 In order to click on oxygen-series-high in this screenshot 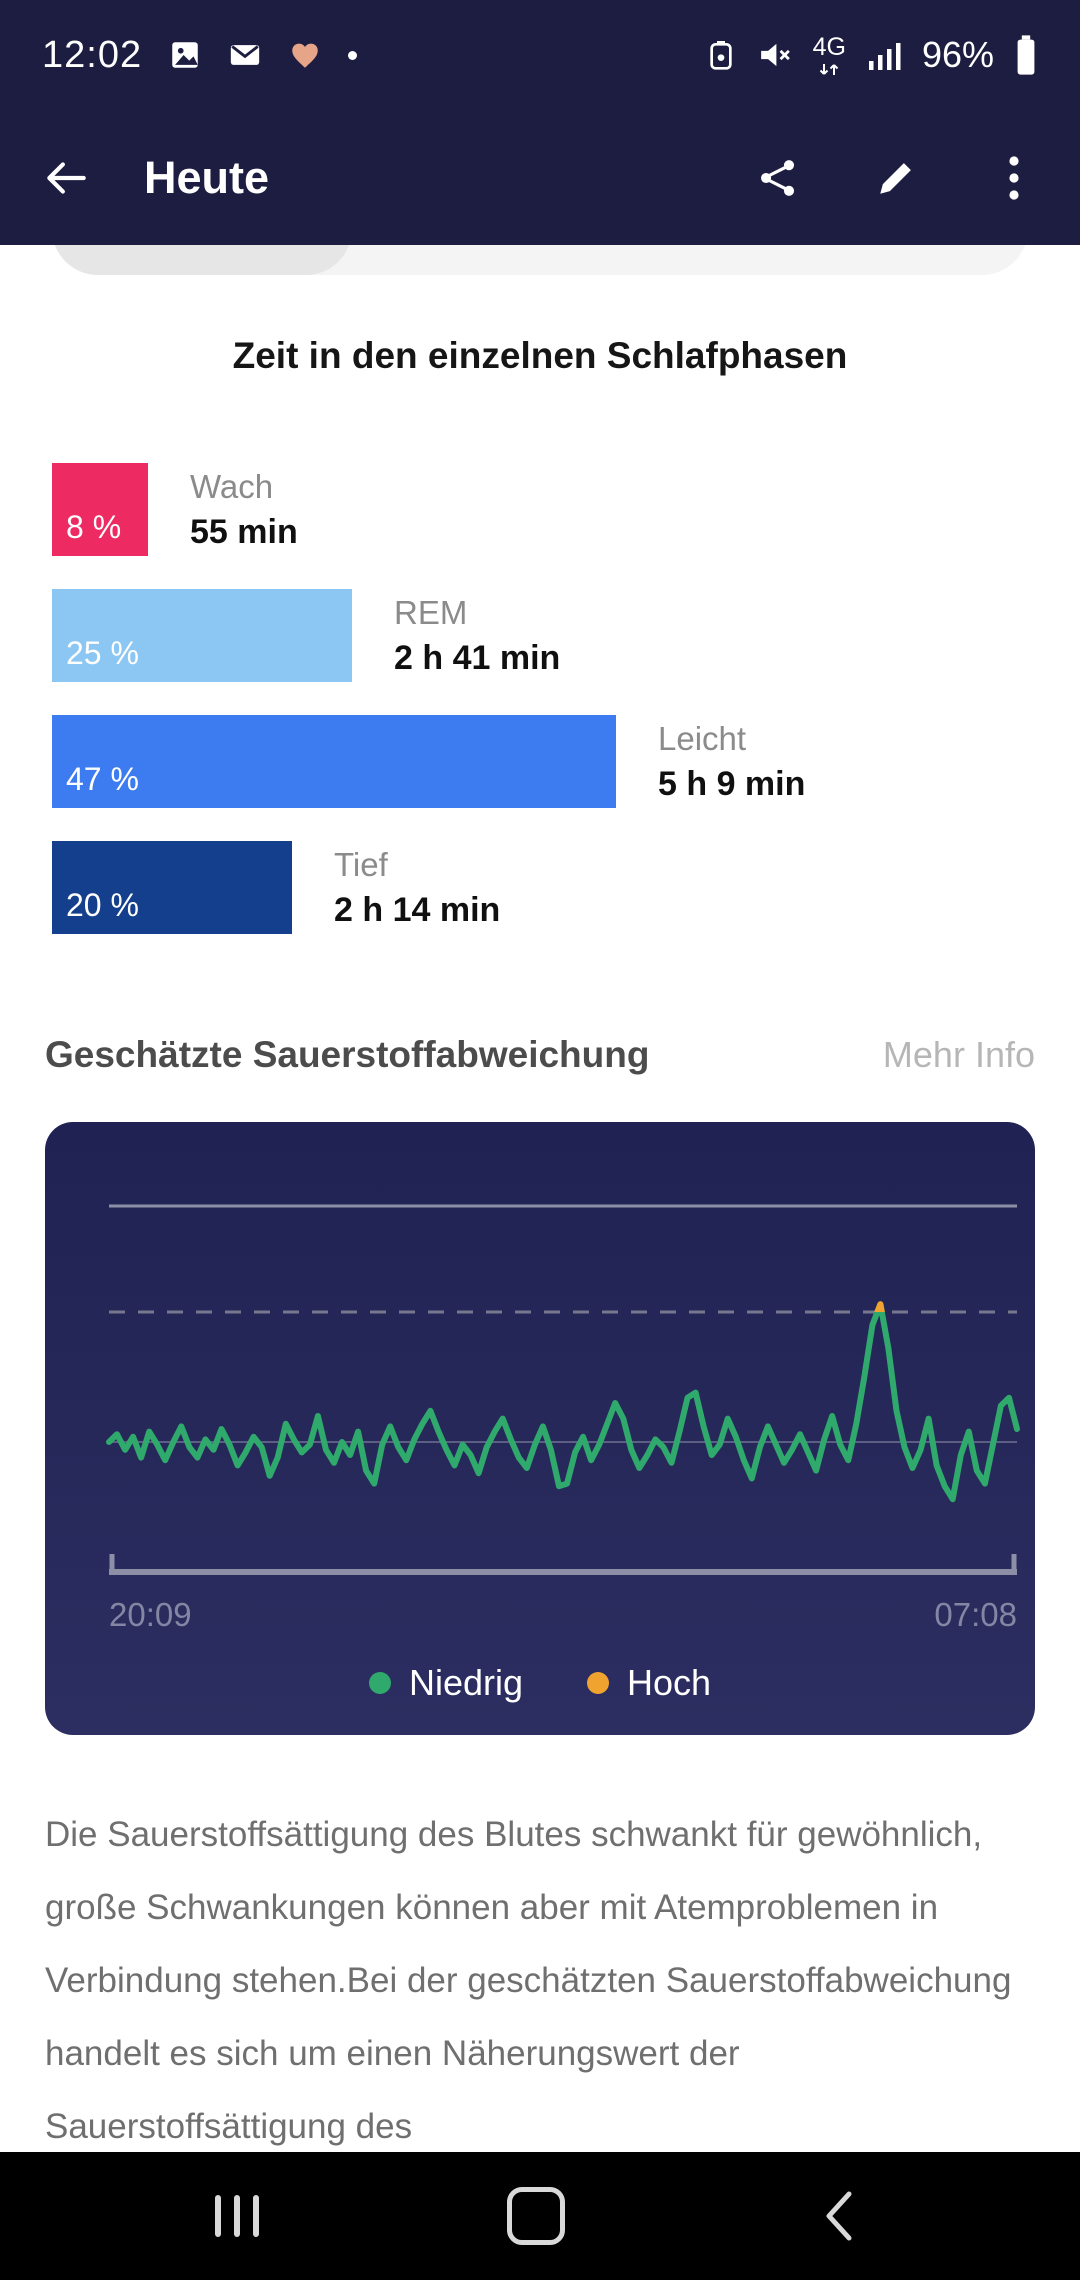, I will do `click(879, 1306)`.